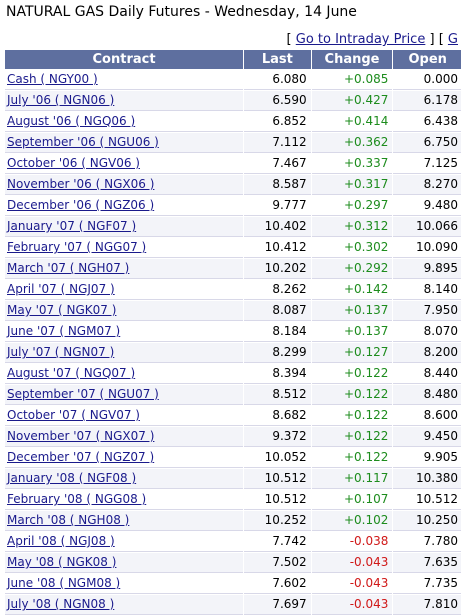  I want to click on open-cell: 10.090, so click(427, 248).